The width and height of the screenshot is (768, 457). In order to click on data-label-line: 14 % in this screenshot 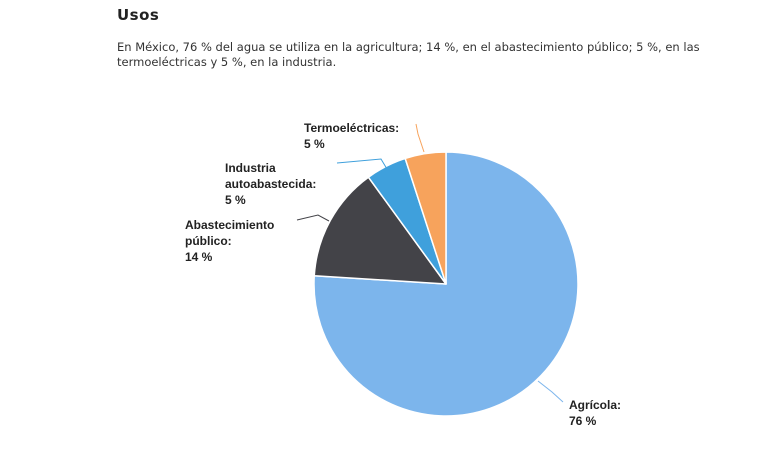, I will do `click(199, 257)`.